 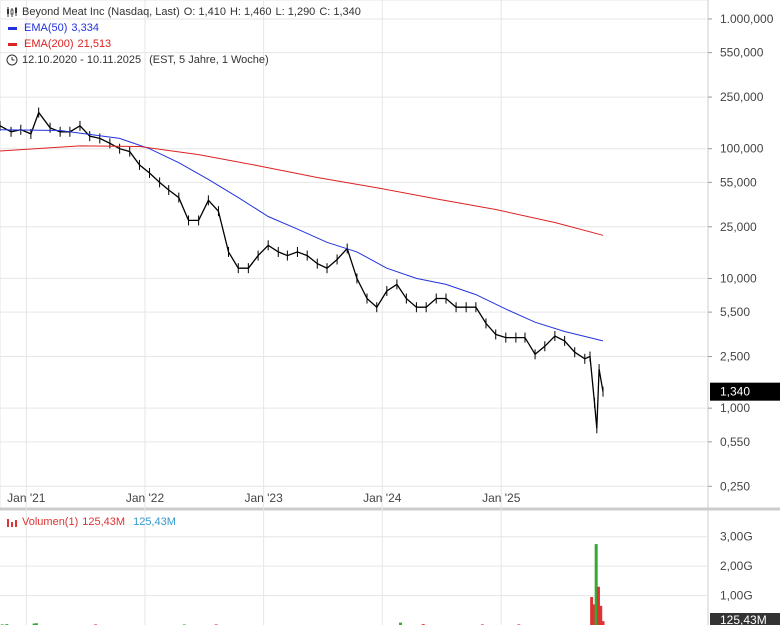 I want to click on date-range: 12.10.2020 - 10.11.2025, so click(x=82, y=60).